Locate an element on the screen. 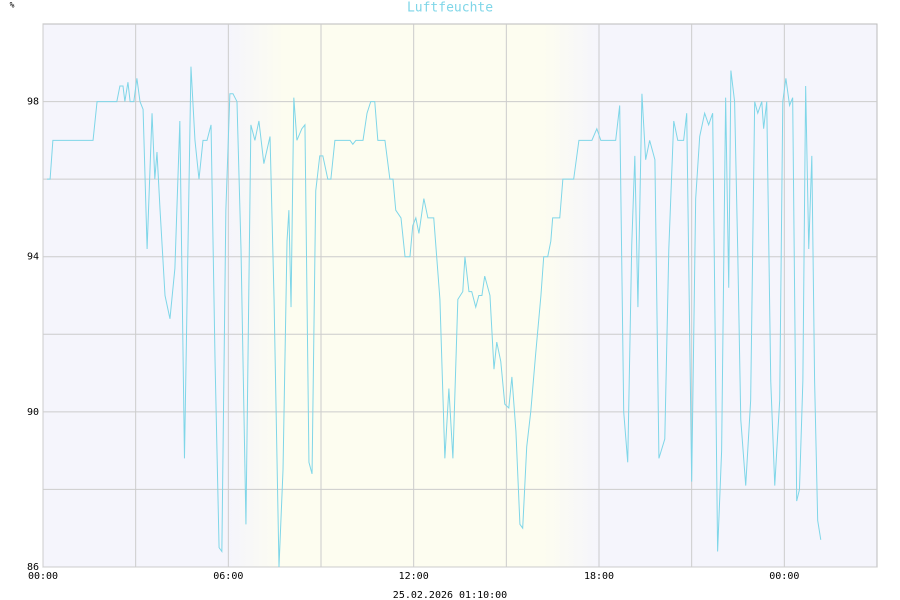 The height and width of the screenshot is (600, 900). x-tick-label: 12:00 is located at coordinates (414, 576).